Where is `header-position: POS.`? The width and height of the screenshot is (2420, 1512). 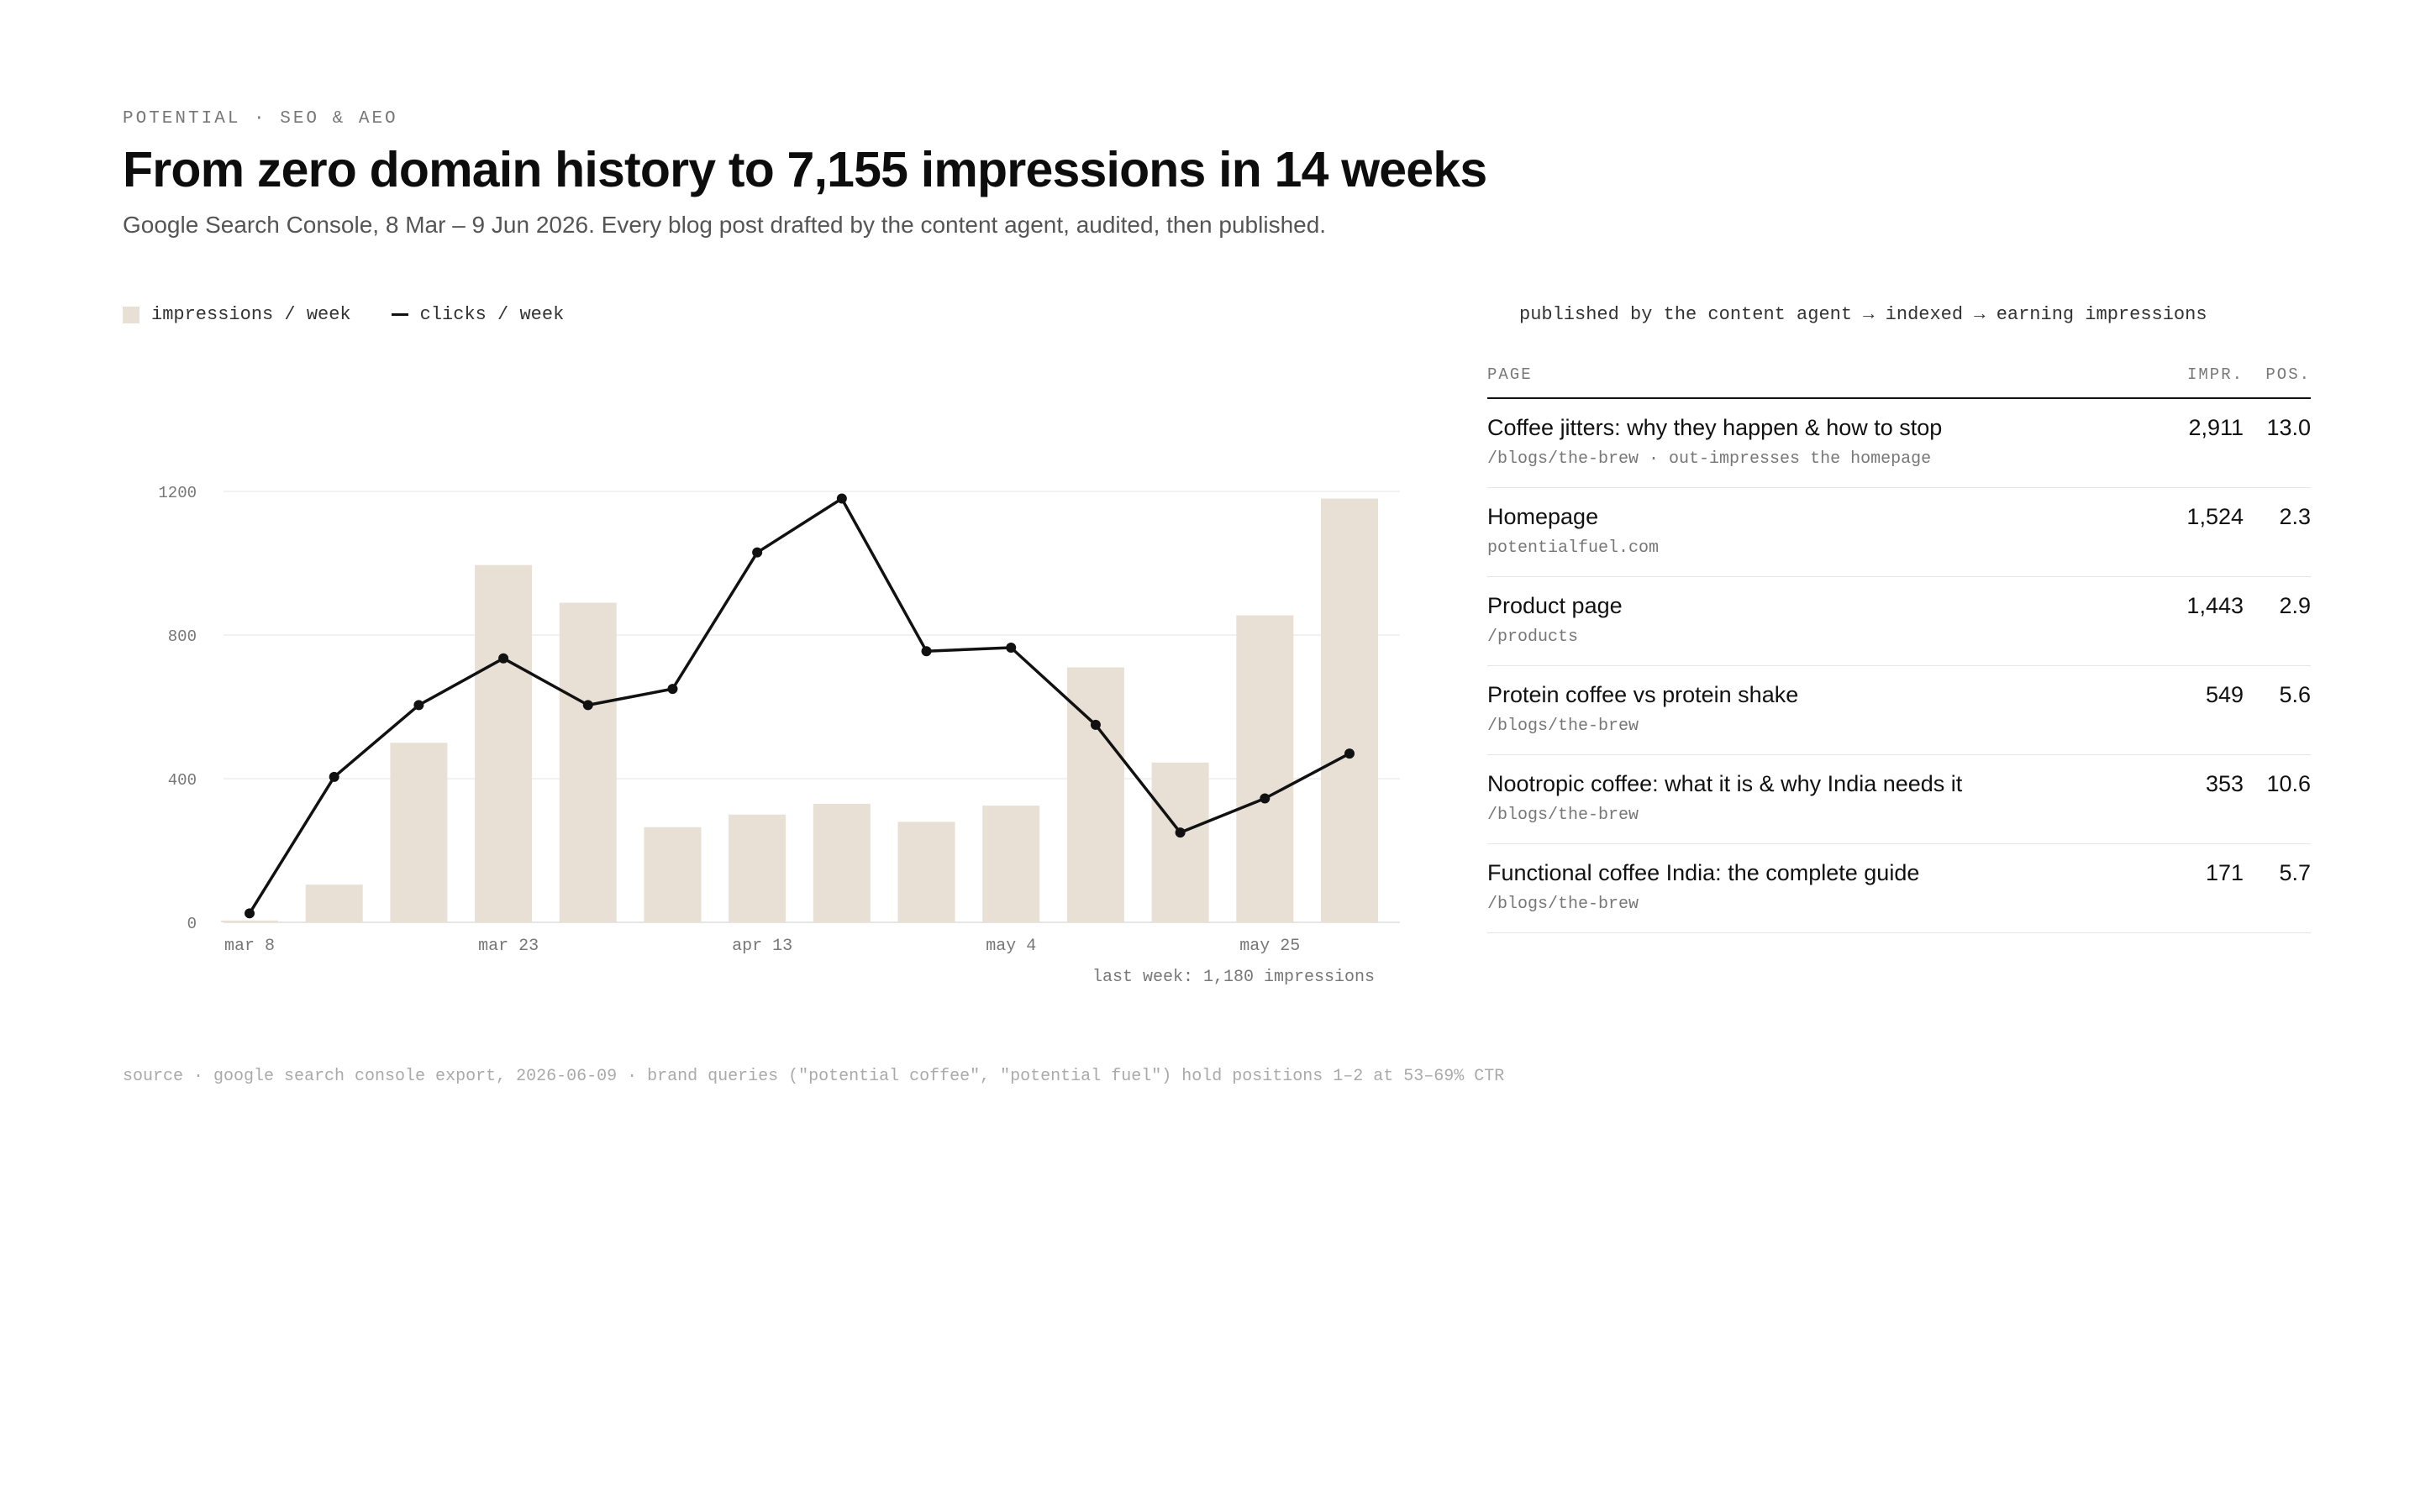 header-position: POS. is located at coordinates (2288, 374).